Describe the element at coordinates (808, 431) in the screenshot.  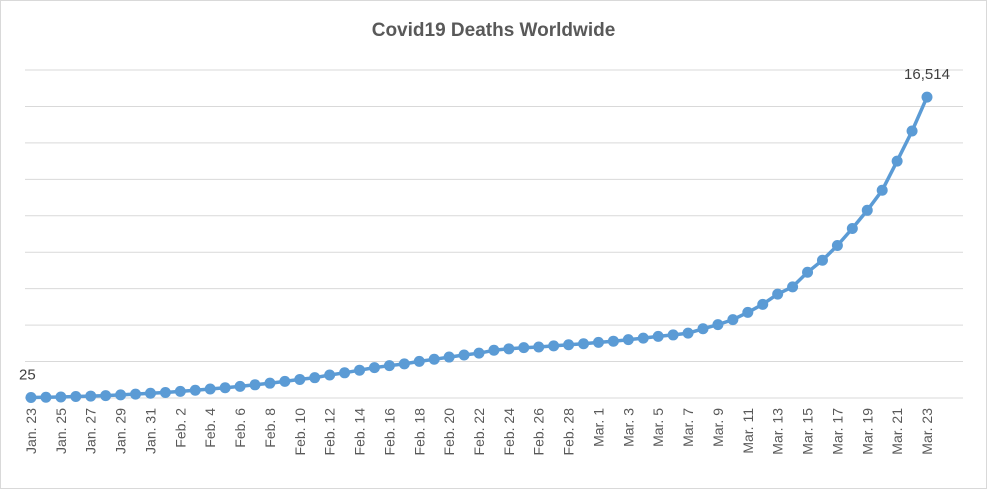
I see `x-tick-label: Mar. 15` at that location.